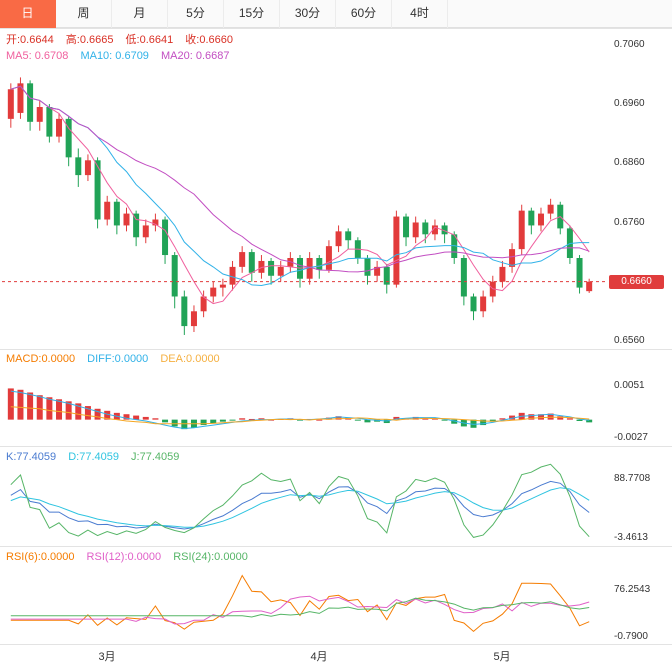  Describe the element at coordinates (107, 657) in the screenshot. I see `x-axis-label-march: 3月` at that location.